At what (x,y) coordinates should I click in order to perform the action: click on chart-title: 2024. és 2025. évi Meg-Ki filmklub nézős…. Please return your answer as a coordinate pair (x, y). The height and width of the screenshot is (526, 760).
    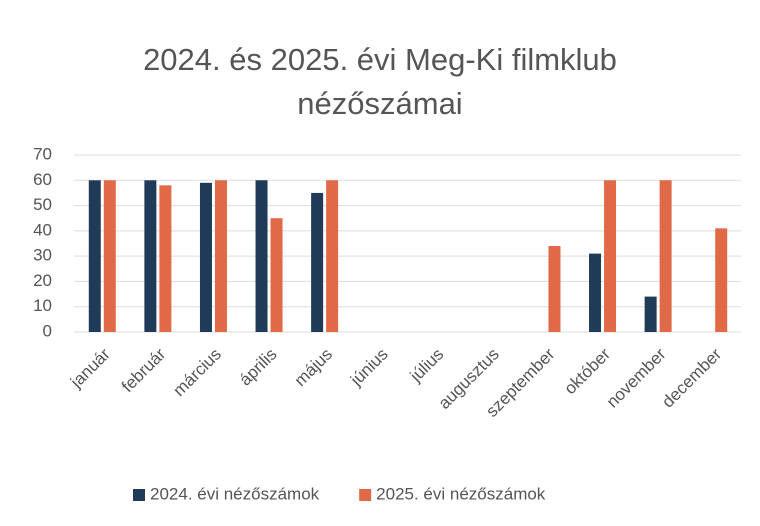
    Looking at the image, I should click on (380, 81).